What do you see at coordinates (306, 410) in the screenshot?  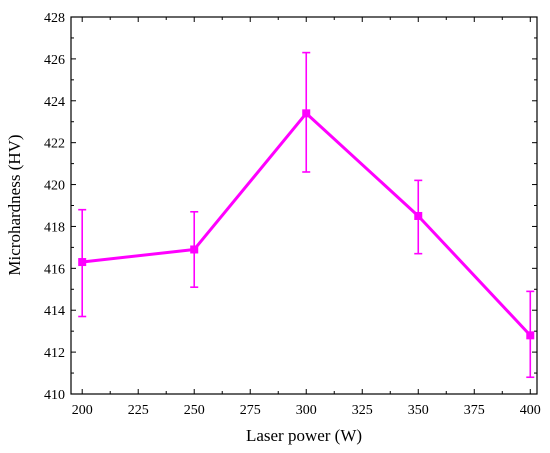 I see `x-tick-label: 300` at bounding box center [306, 410].